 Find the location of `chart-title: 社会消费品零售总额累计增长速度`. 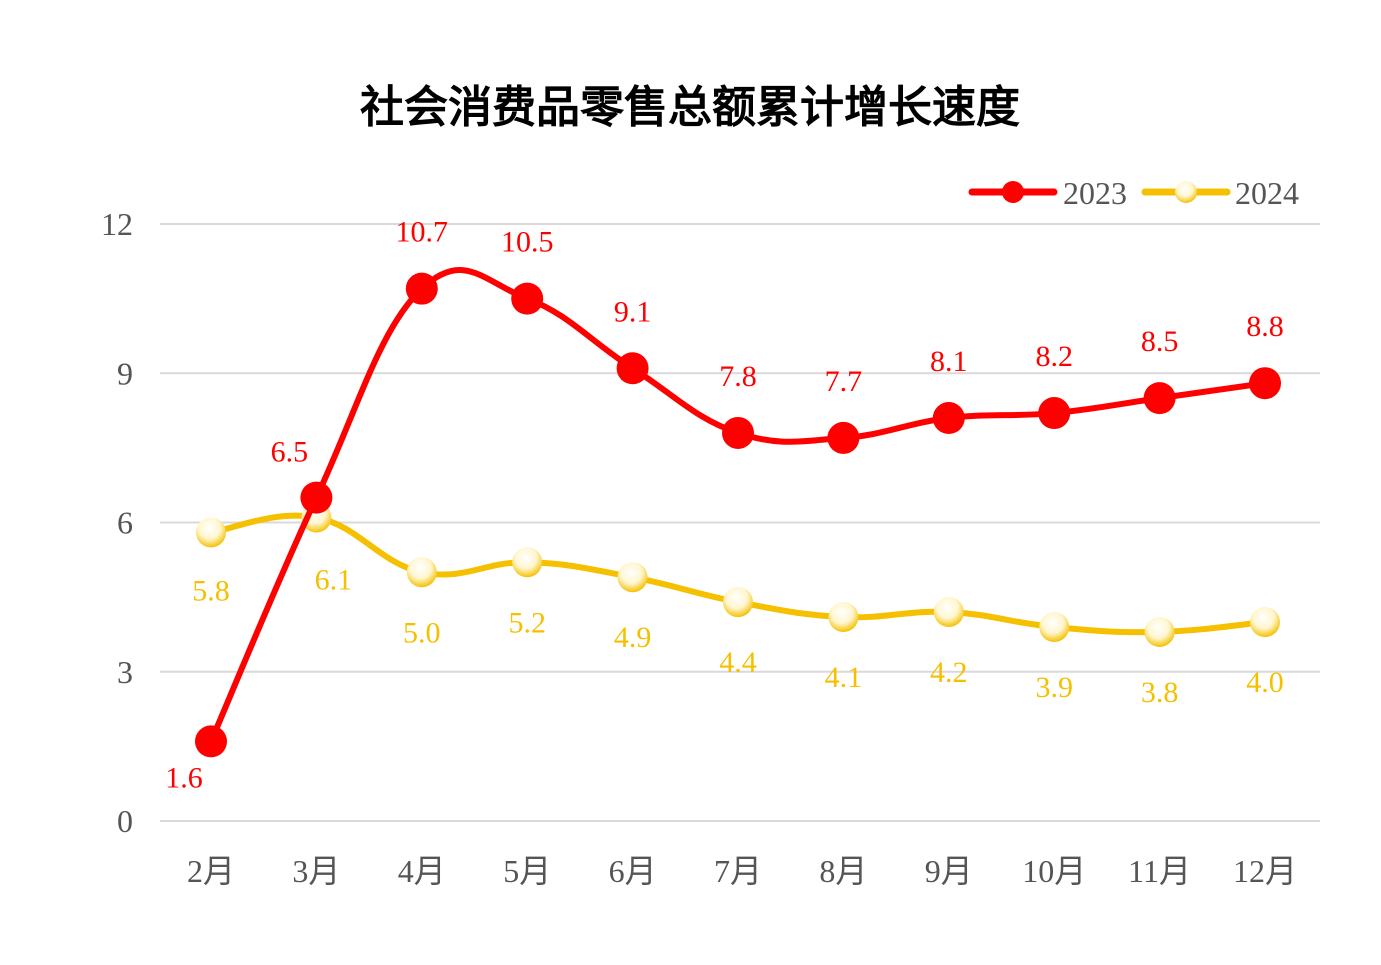

chart-title: 社会消费品零售总额累计增长速度 is located at coordinates (690, 107).